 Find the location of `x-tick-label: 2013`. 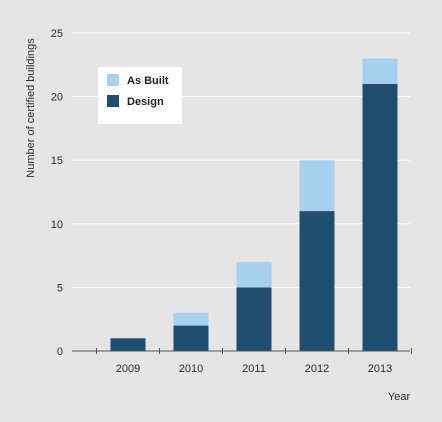

x-tick-label: 2013 is located at coordinates (380, 369).